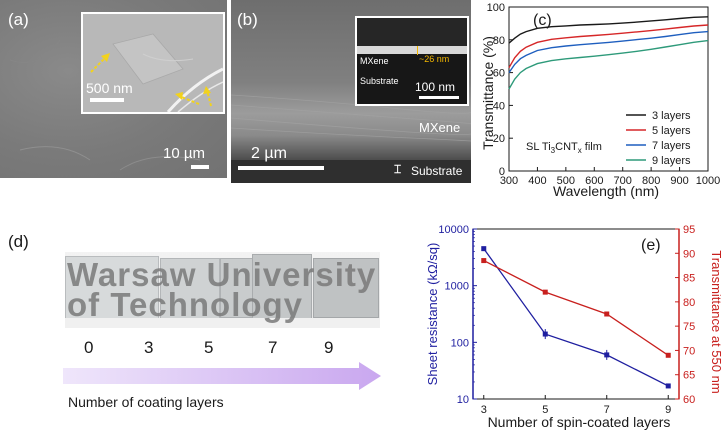  I want to click on e-x-tick-label: 7, so click(607, 410).